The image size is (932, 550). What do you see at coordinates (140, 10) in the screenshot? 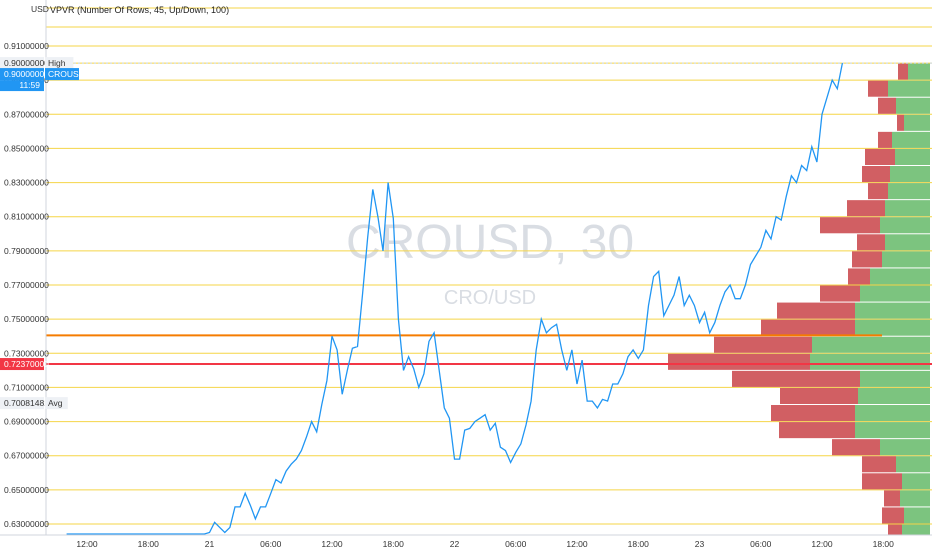
I see `indicator-title: VPVR (Number Of Rows, 45, Up/Down, 100)` at bounding box center [140, 10].